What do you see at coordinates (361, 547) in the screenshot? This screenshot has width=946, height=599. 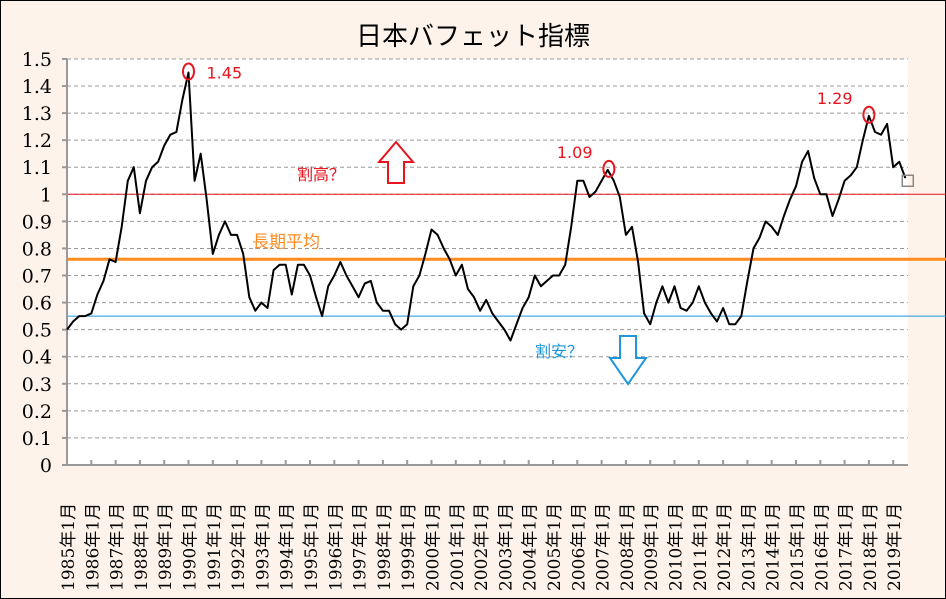 I see `x-tick-label: 1997年1月` at bounding box center [361, 547].